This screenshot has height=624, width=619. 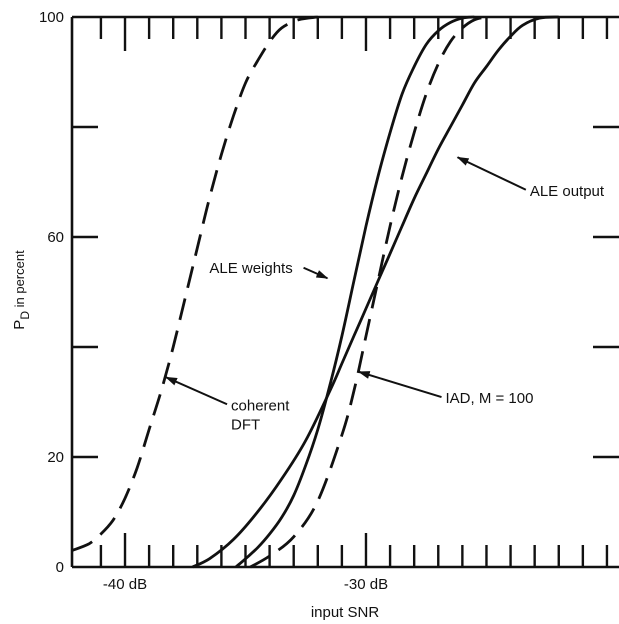 I want to click on annotation-label: IAD, M = 100, so click(x=490, y=398).